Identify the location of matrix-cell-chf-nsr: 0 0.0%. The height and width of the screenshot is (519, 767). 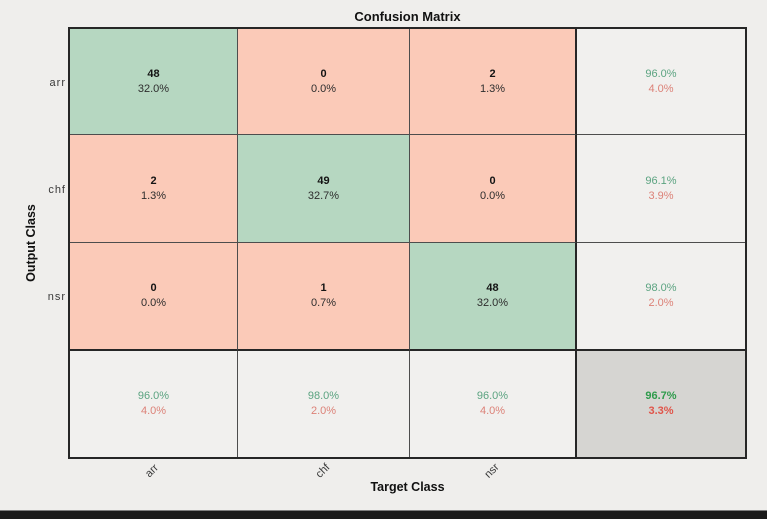
(493, 189).